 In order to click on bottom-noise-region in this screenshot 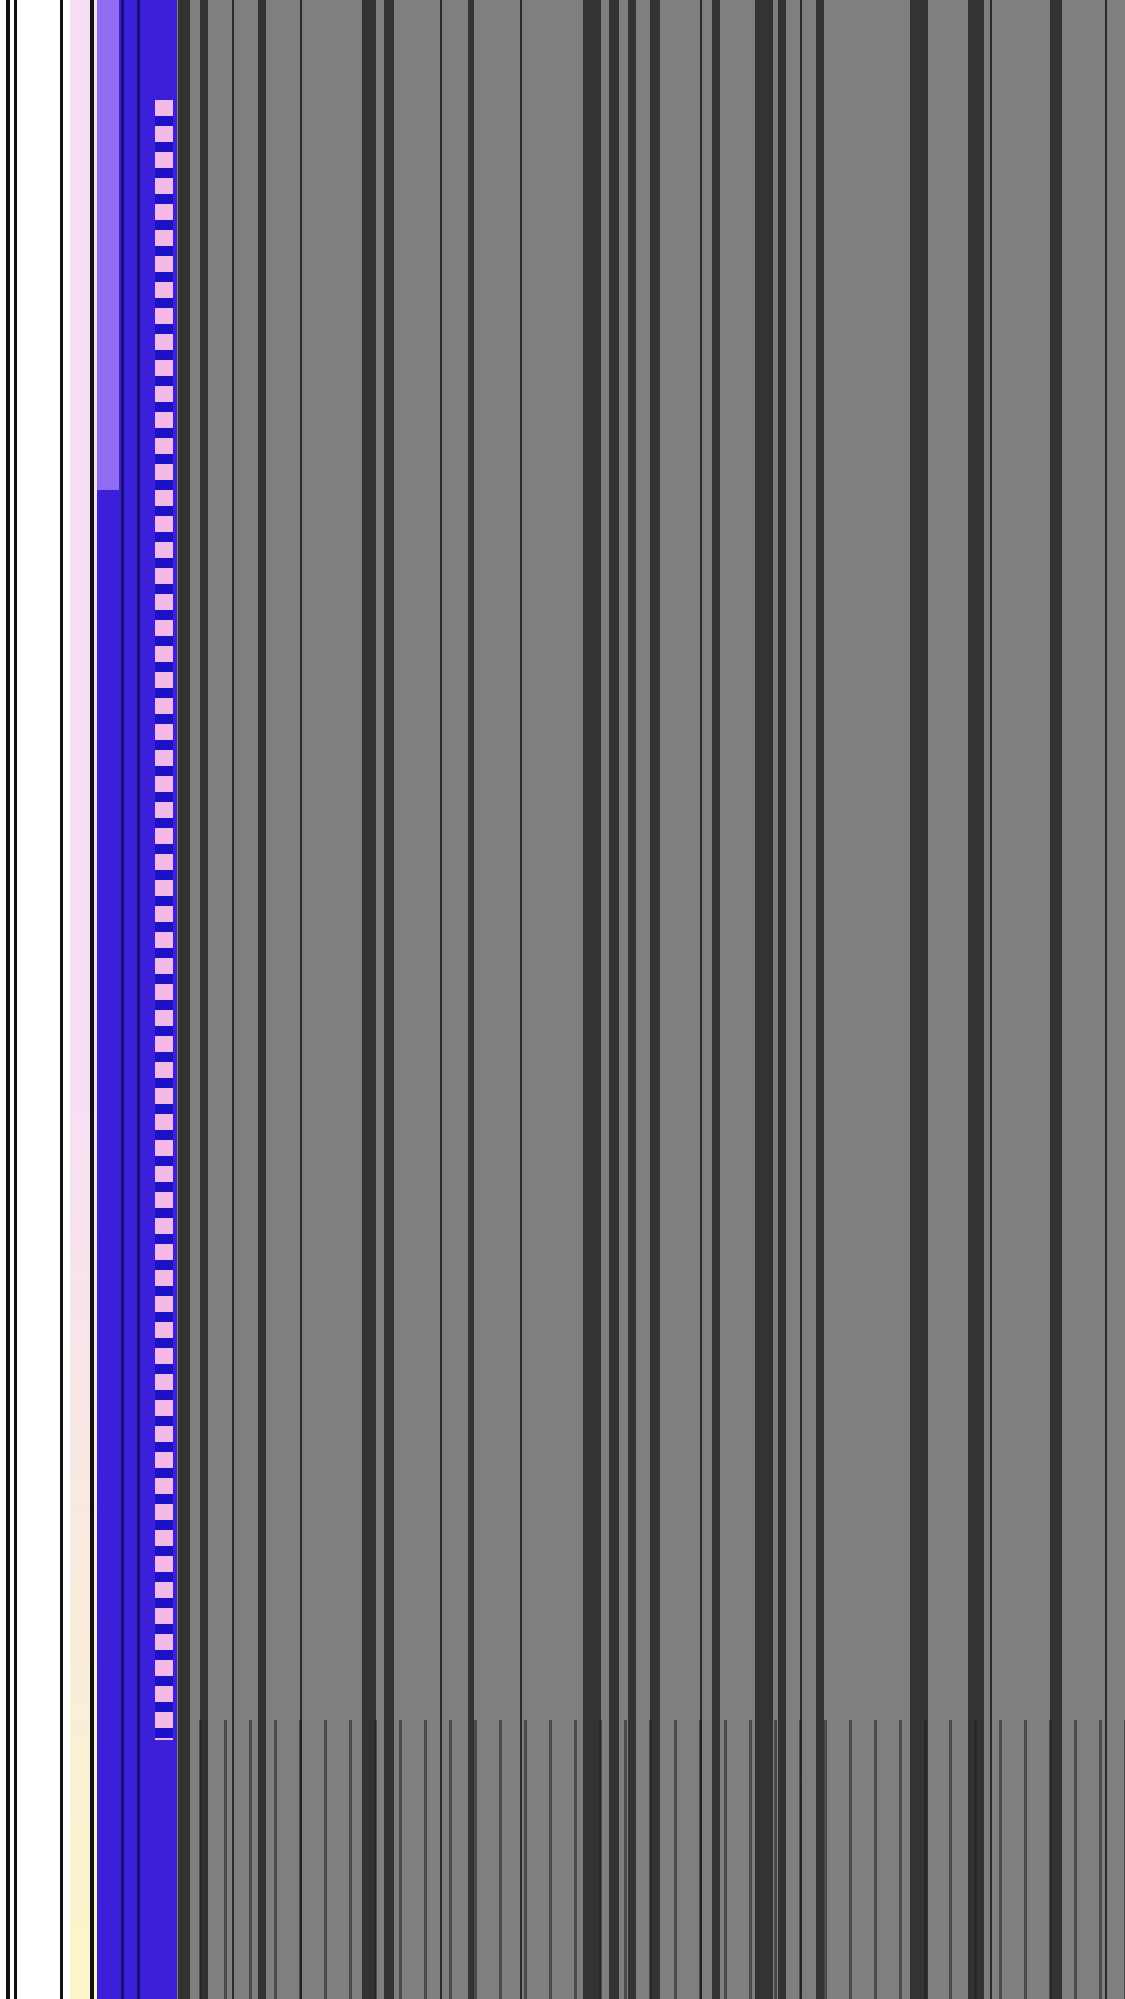, I will do `click(651, 1859)`.